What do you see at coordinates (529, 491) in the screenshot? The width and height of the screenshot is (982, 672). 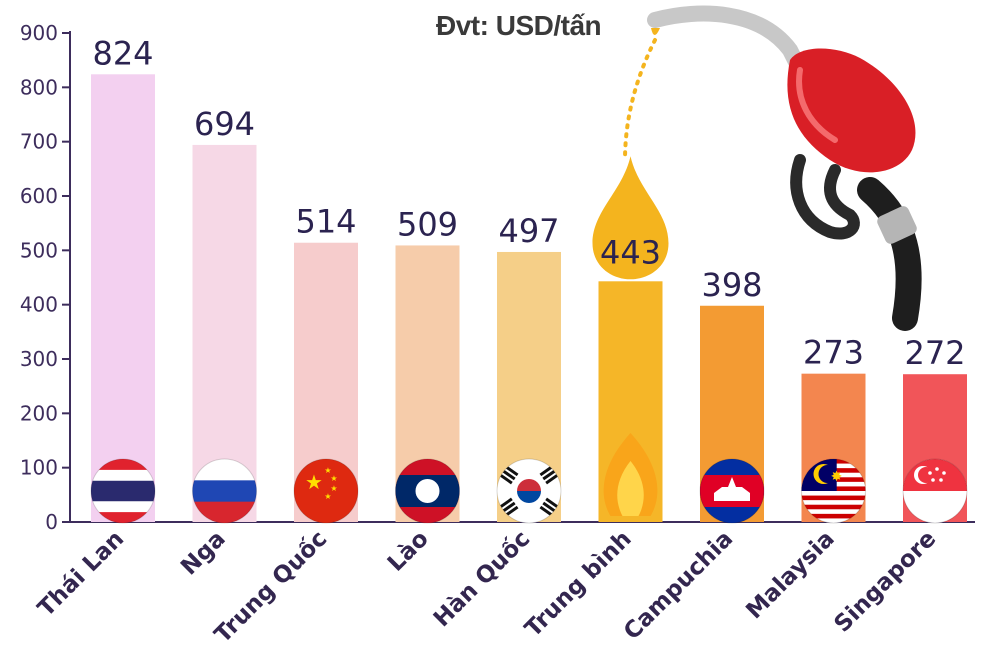 I see `south-korea-flag-icon` at bounding box center [529, 491].